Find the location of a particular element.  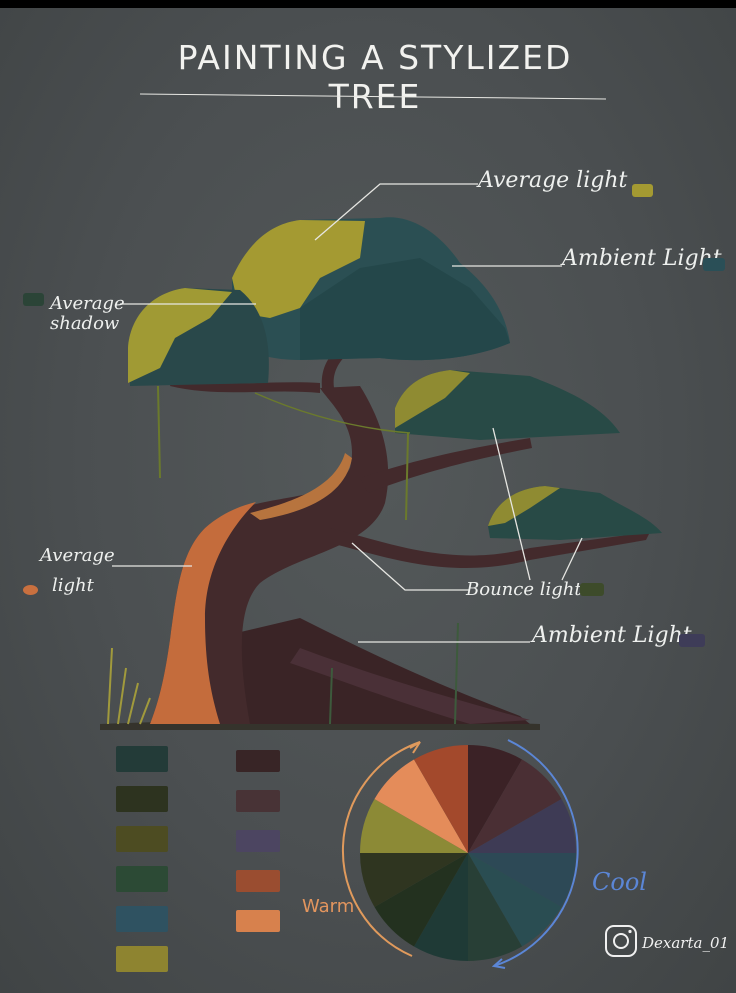

trunk-light-side is located at coordinates (203, 613).